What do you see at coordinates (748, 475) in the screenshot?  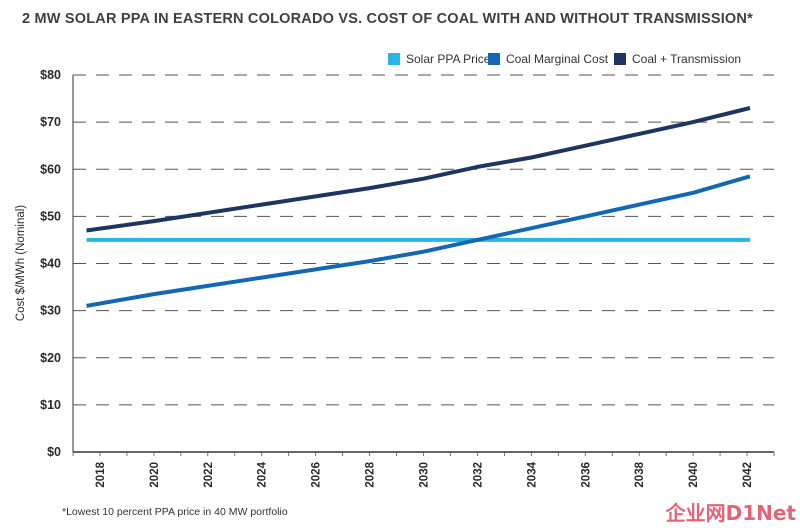 I see `x-tick-label: 2042` at bounding box center [748, 475].